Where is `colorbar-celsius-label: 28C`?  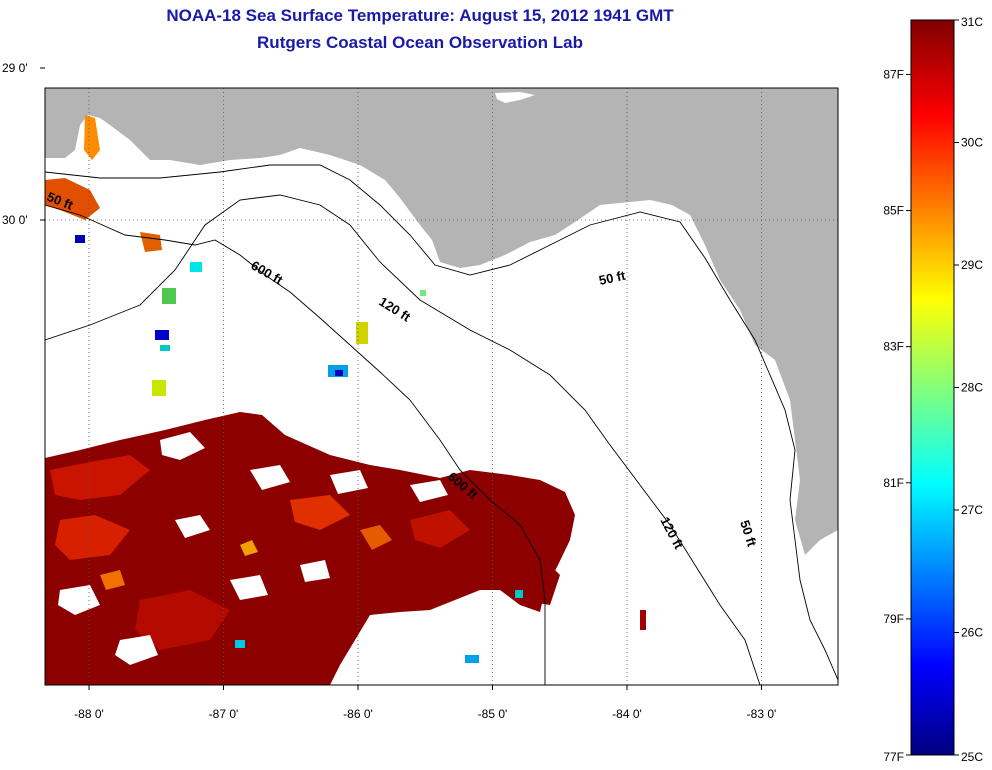 colorbar-celsius-label: 28C is located at coordinates (972, 388).